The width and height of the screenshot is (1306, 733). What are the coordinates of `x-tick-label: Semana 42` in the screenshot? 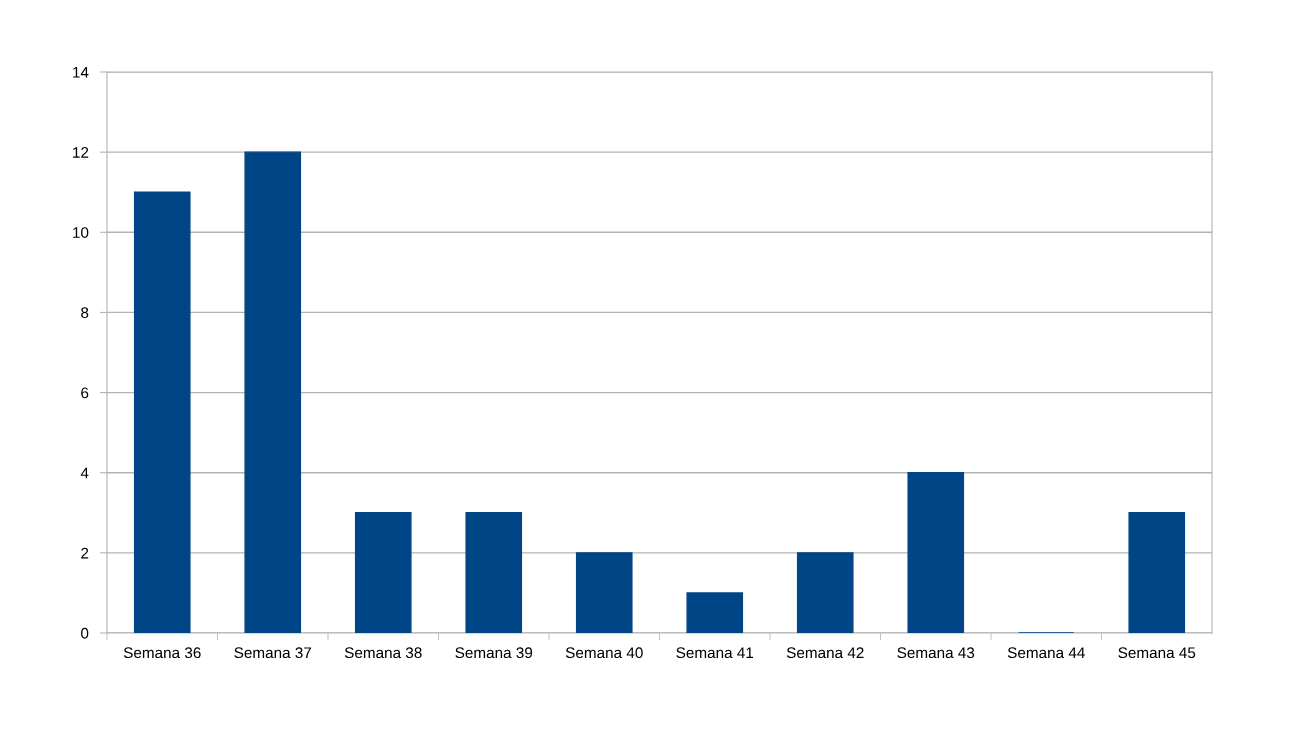 It's located at (825, 653).